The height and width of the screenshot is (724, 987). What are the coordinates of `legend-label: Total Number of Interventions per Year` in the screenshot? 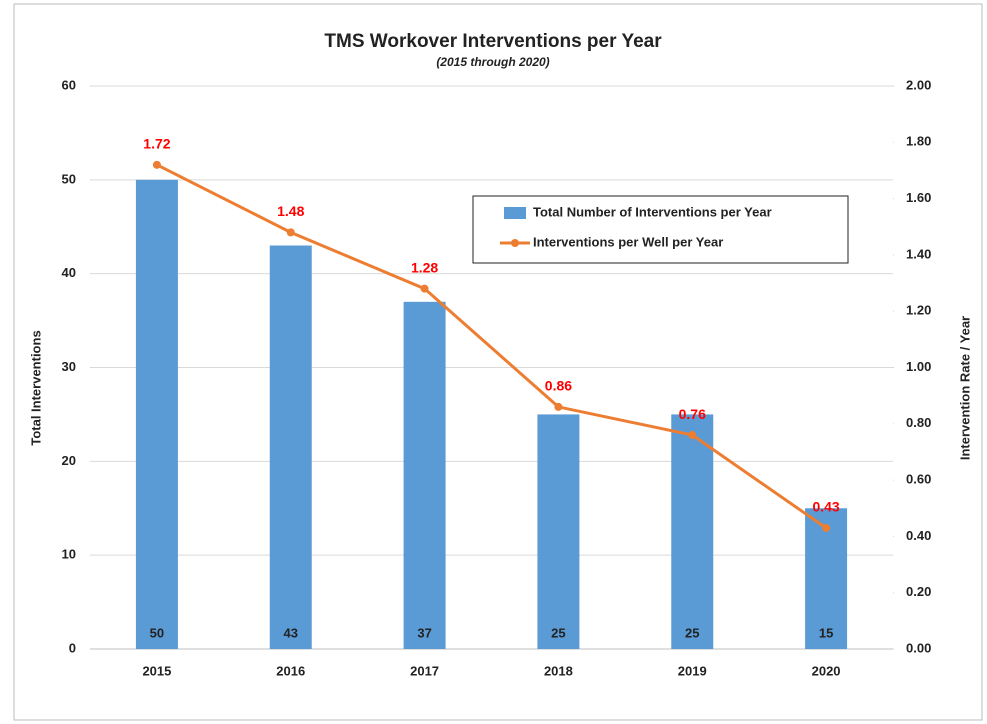 It's located at (652, 211).